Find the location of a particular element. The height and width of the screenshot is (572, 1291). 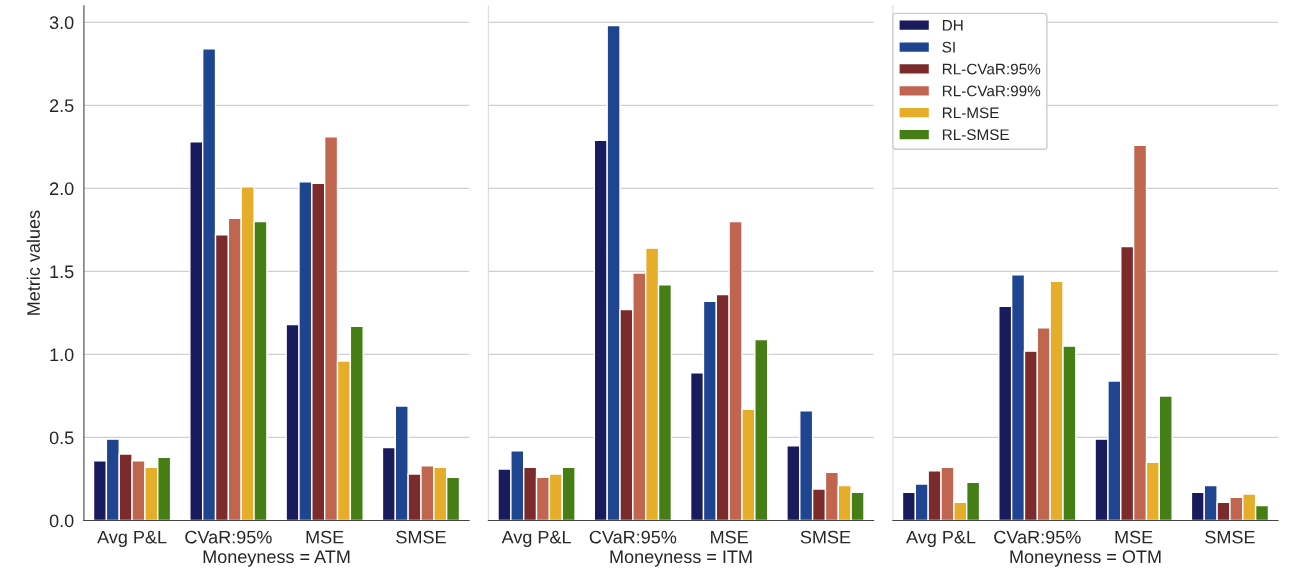

legend-label: RL-CVaR:95% is located at coordinates (991, 69).